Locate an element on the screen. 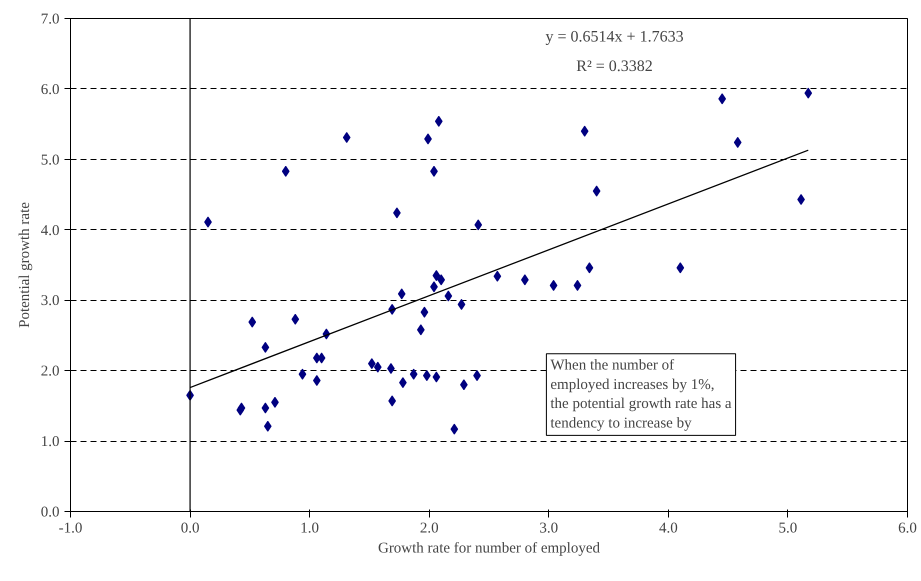 Image resolution: width=921 pixels, height=581 pixels. x-axis-title: Growth rate for number of employed is located at coordinates (489, 548).